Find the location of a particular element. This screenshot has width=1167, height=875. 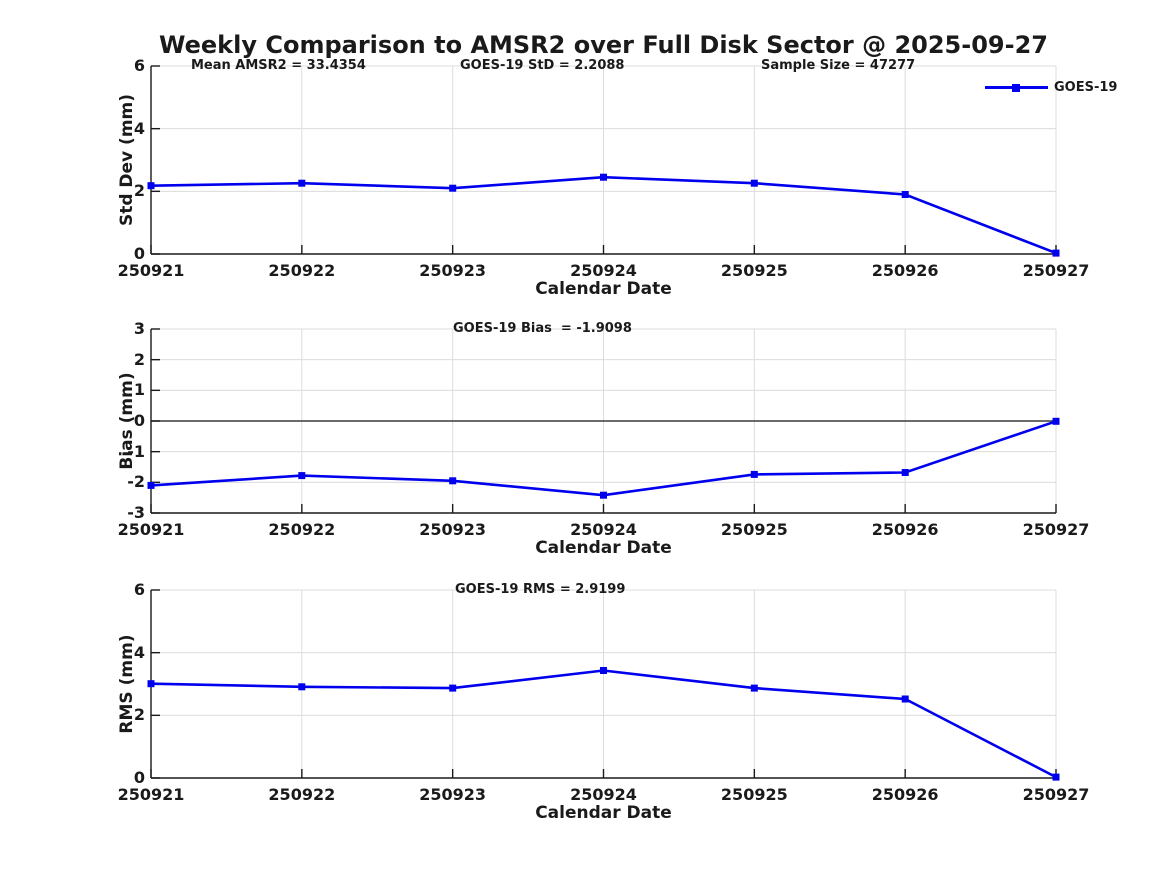

y-tick-label: -1 is located at coordinates (136, 451).